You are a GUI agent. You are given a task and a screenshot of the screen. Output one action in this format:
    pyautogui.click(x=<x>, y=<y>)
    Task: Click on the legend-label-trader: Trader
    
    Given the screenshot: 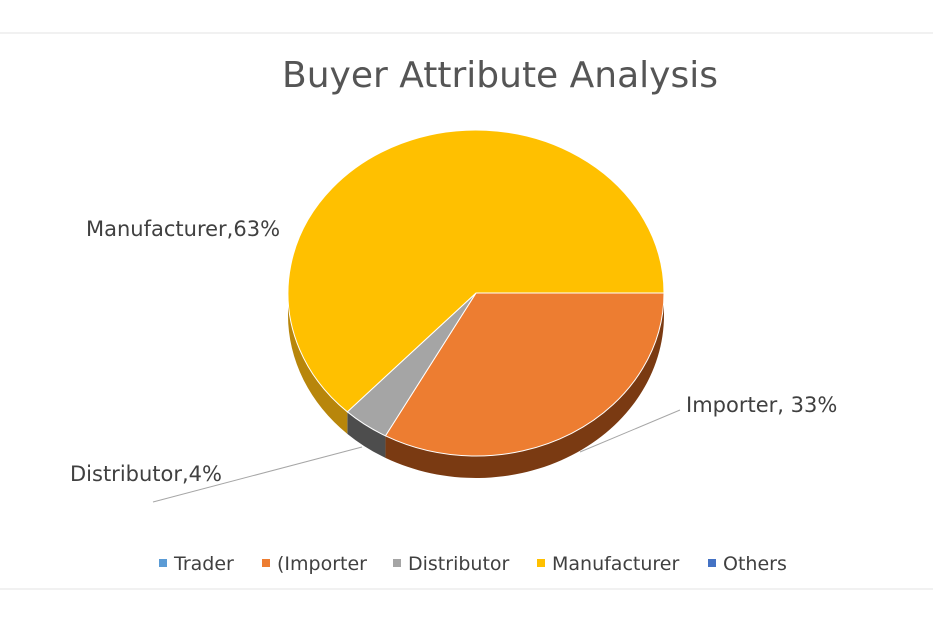 What is the action you would take?
    pyautogui.click(x=203, y=564)
    